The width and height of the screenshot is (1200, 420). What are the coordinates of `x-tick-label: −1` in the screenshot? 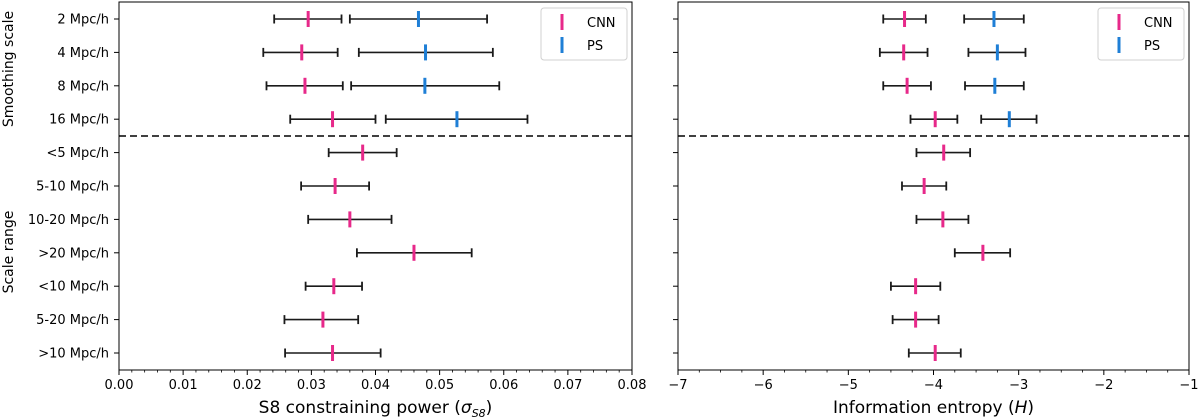 It's located at (1188, 385).